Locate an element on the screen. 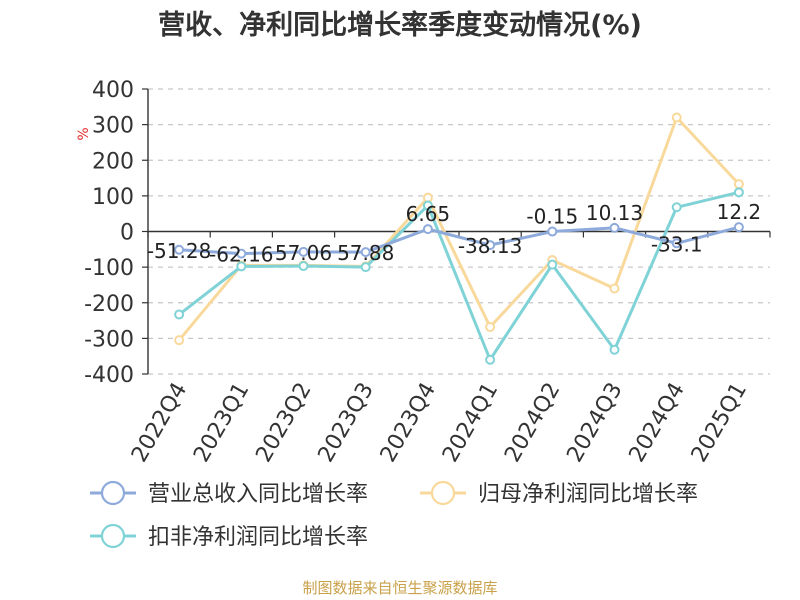 This screenshot has height=600, width=800. data-label: 57.88 is located at coordinates (365, 253).